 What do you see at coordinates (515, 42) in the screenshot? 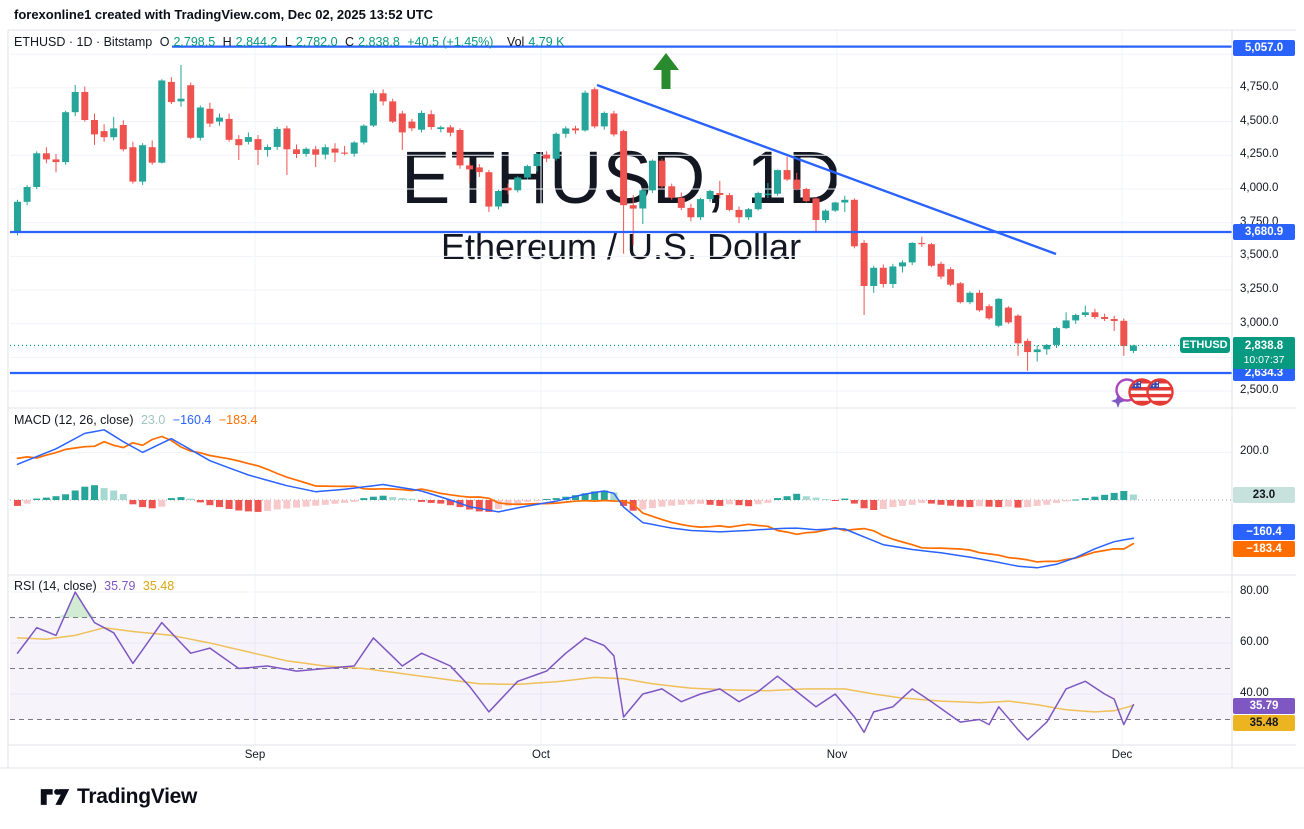
I see `volume-label: Vol` at bounding box center [515, 42].